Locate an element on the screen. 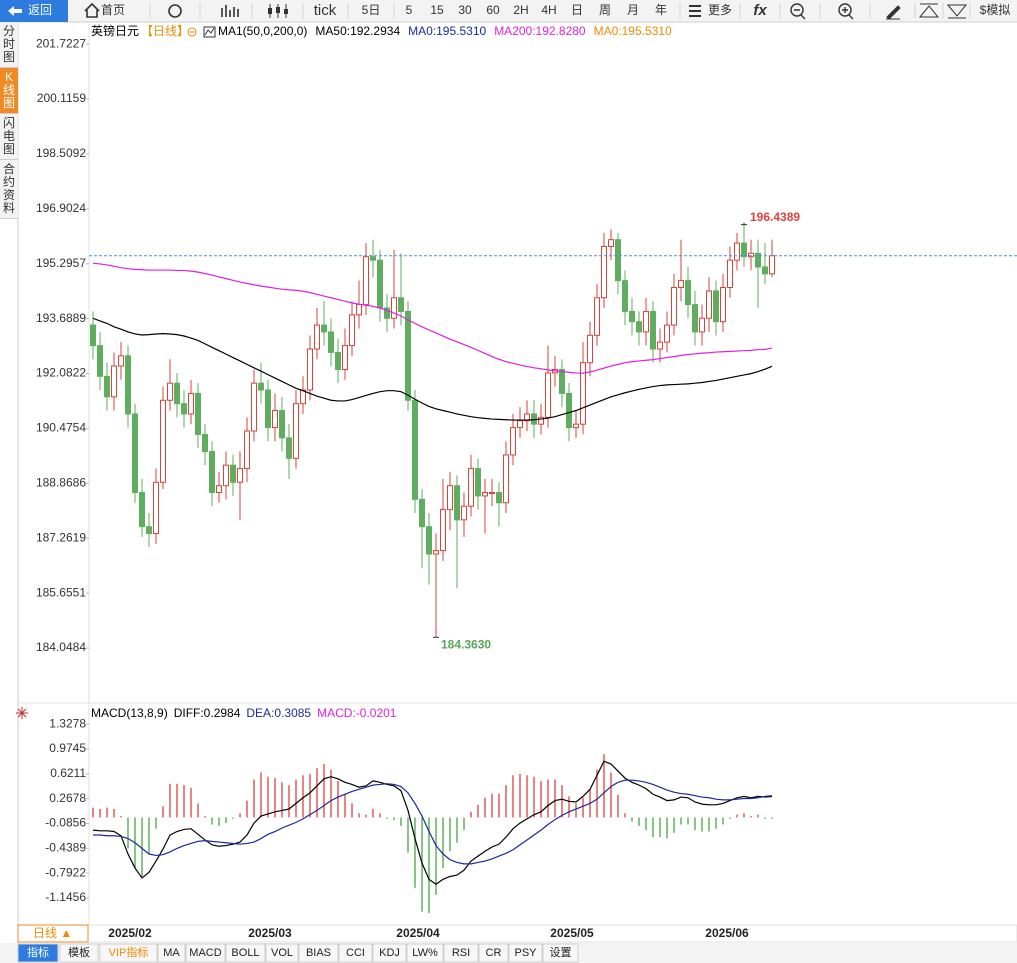  y-tick-label: 196.9024 is located at coordinates (61, 208).